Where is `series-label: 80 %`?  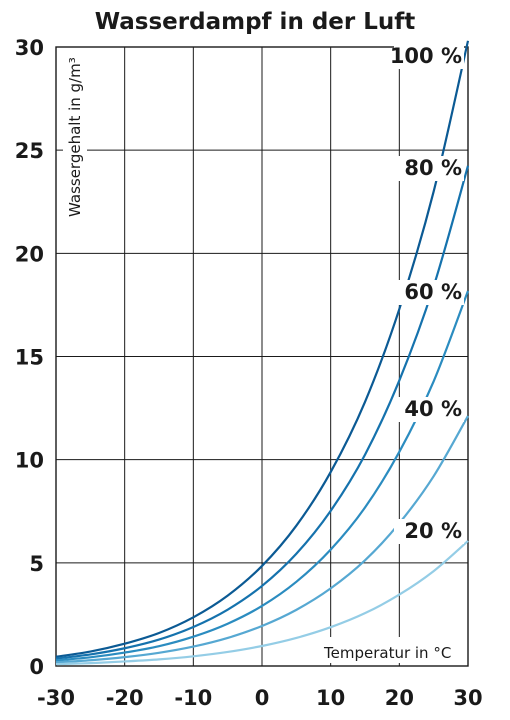
series-label: 80 % is located at coordinates (433, 168).